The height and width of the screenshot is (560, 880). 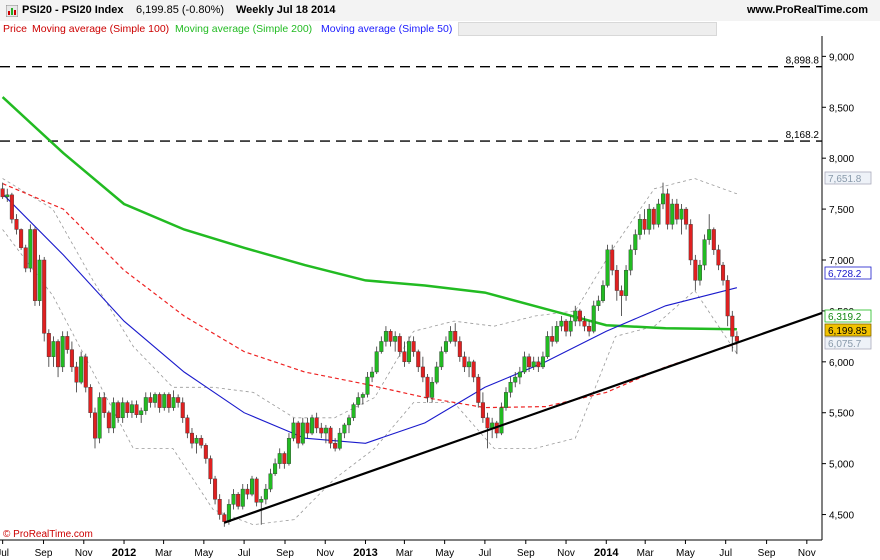 What do you see at coordinates (845, 344) in the screenshot?
I see `price-badge-label: 6,075.7` at bounding box center [845, 344].